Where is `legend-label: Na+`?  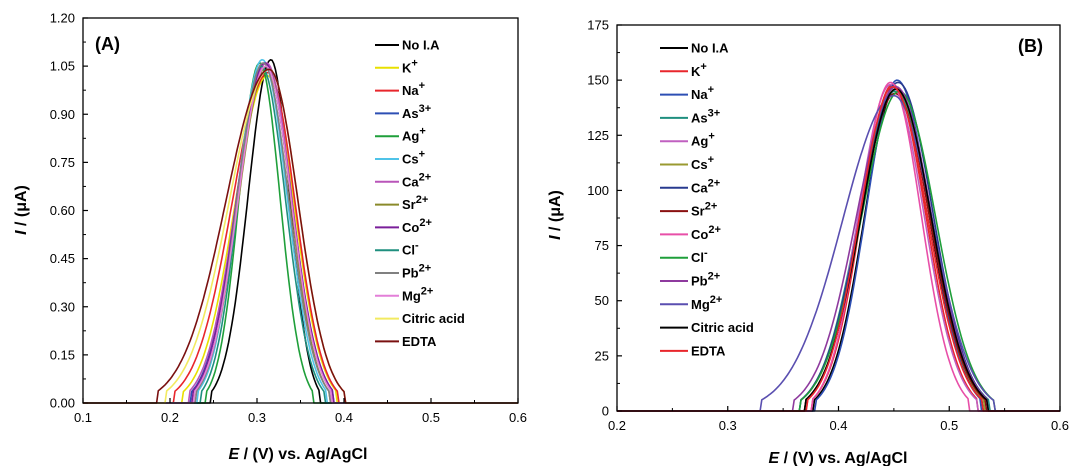
legend-label: Na+ is located at coordinates (702, 93).